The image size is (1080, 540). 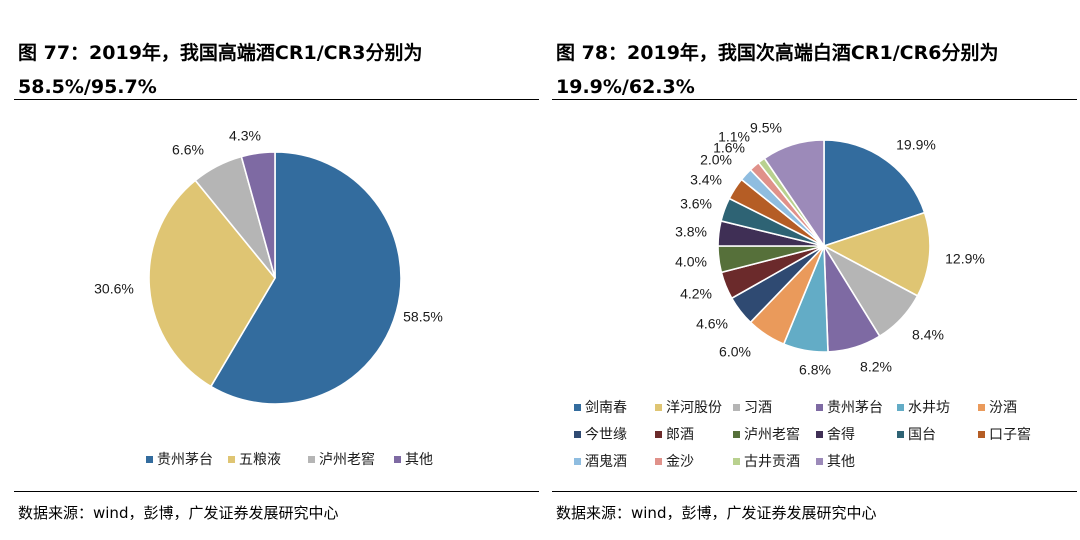 I want to click on data-label-14: 1.1%, so click(x=734, y=137).